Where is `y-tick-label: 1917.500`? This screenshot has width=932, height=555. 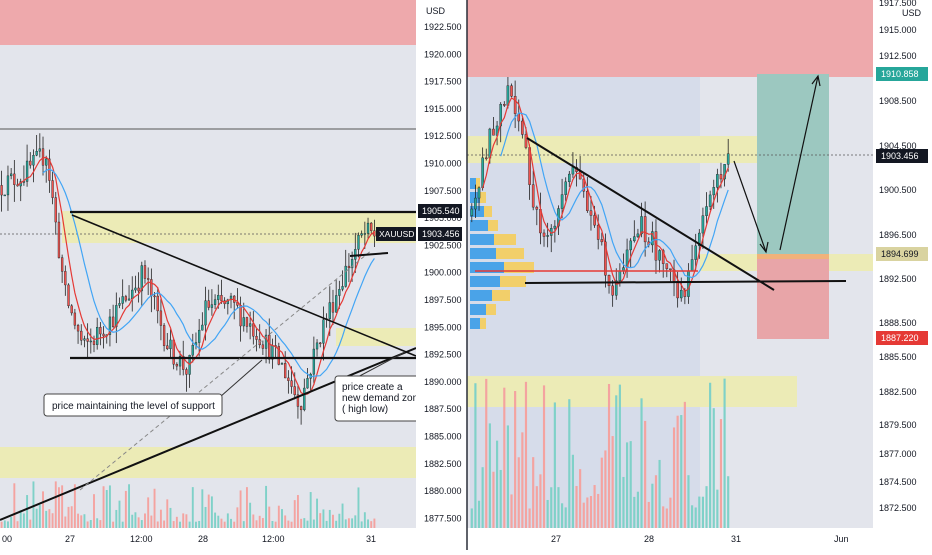 y-tick-label: 1917.500 is located at coordinates (443, 82).